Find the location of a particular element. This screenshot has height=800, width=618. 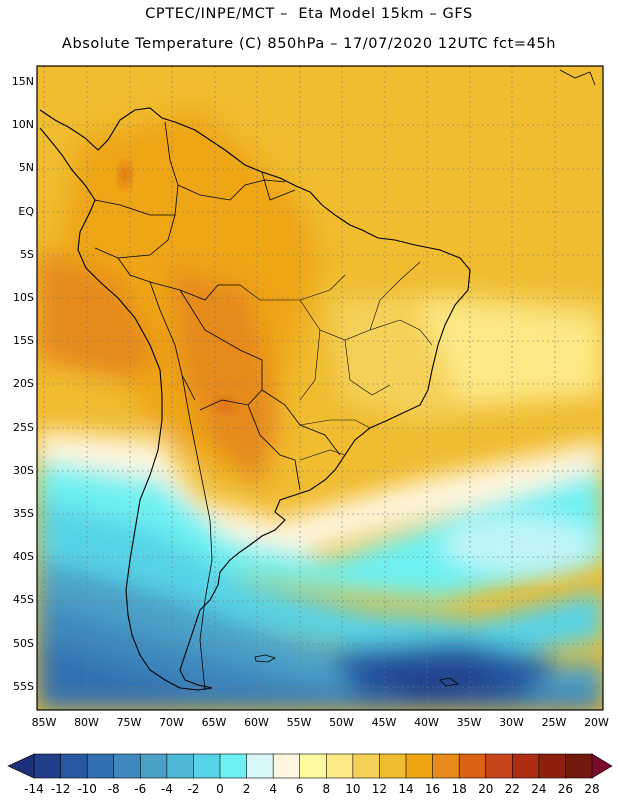

lat-label: 30S is located at coordinates (23, 470).